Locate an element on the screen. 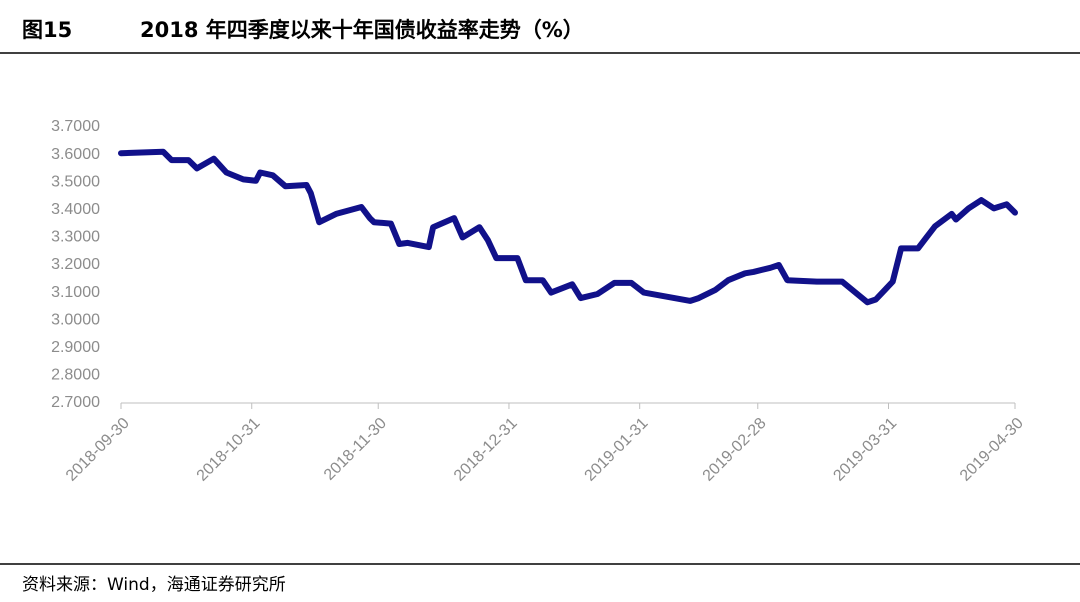 The height and width of the screenshot is (602, 1080). y-tick-label: 3.2000 is located at coordinates (75, 264).